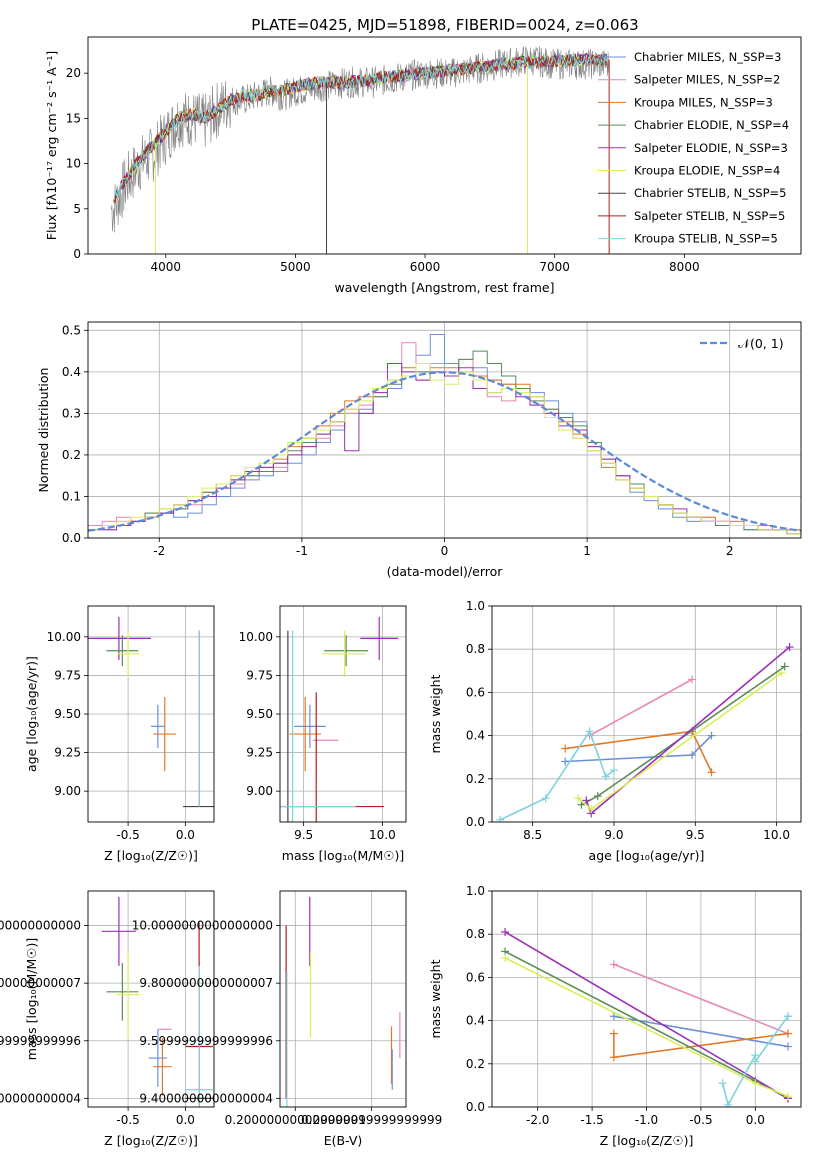  Describe the element at coordinates (371, 1120) in the screenshot. I see `x-tick-label: 0.29999999999999999` at that location.